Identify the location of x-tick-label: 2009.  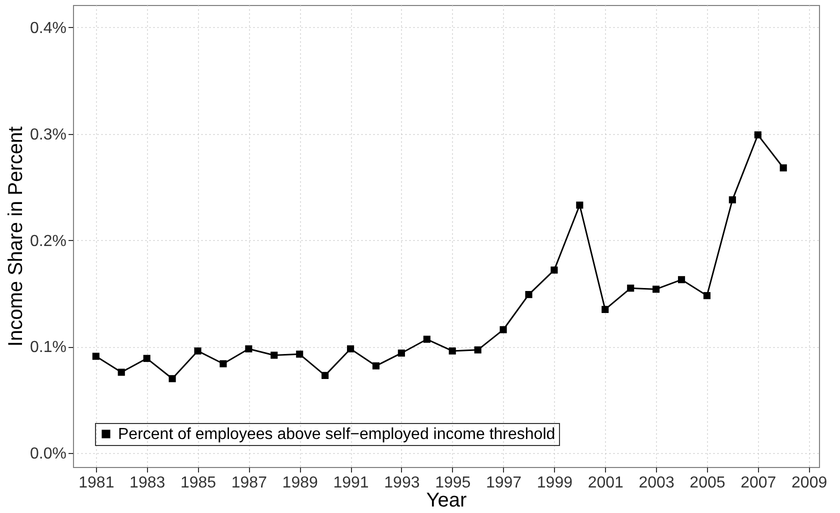
(810, 483).